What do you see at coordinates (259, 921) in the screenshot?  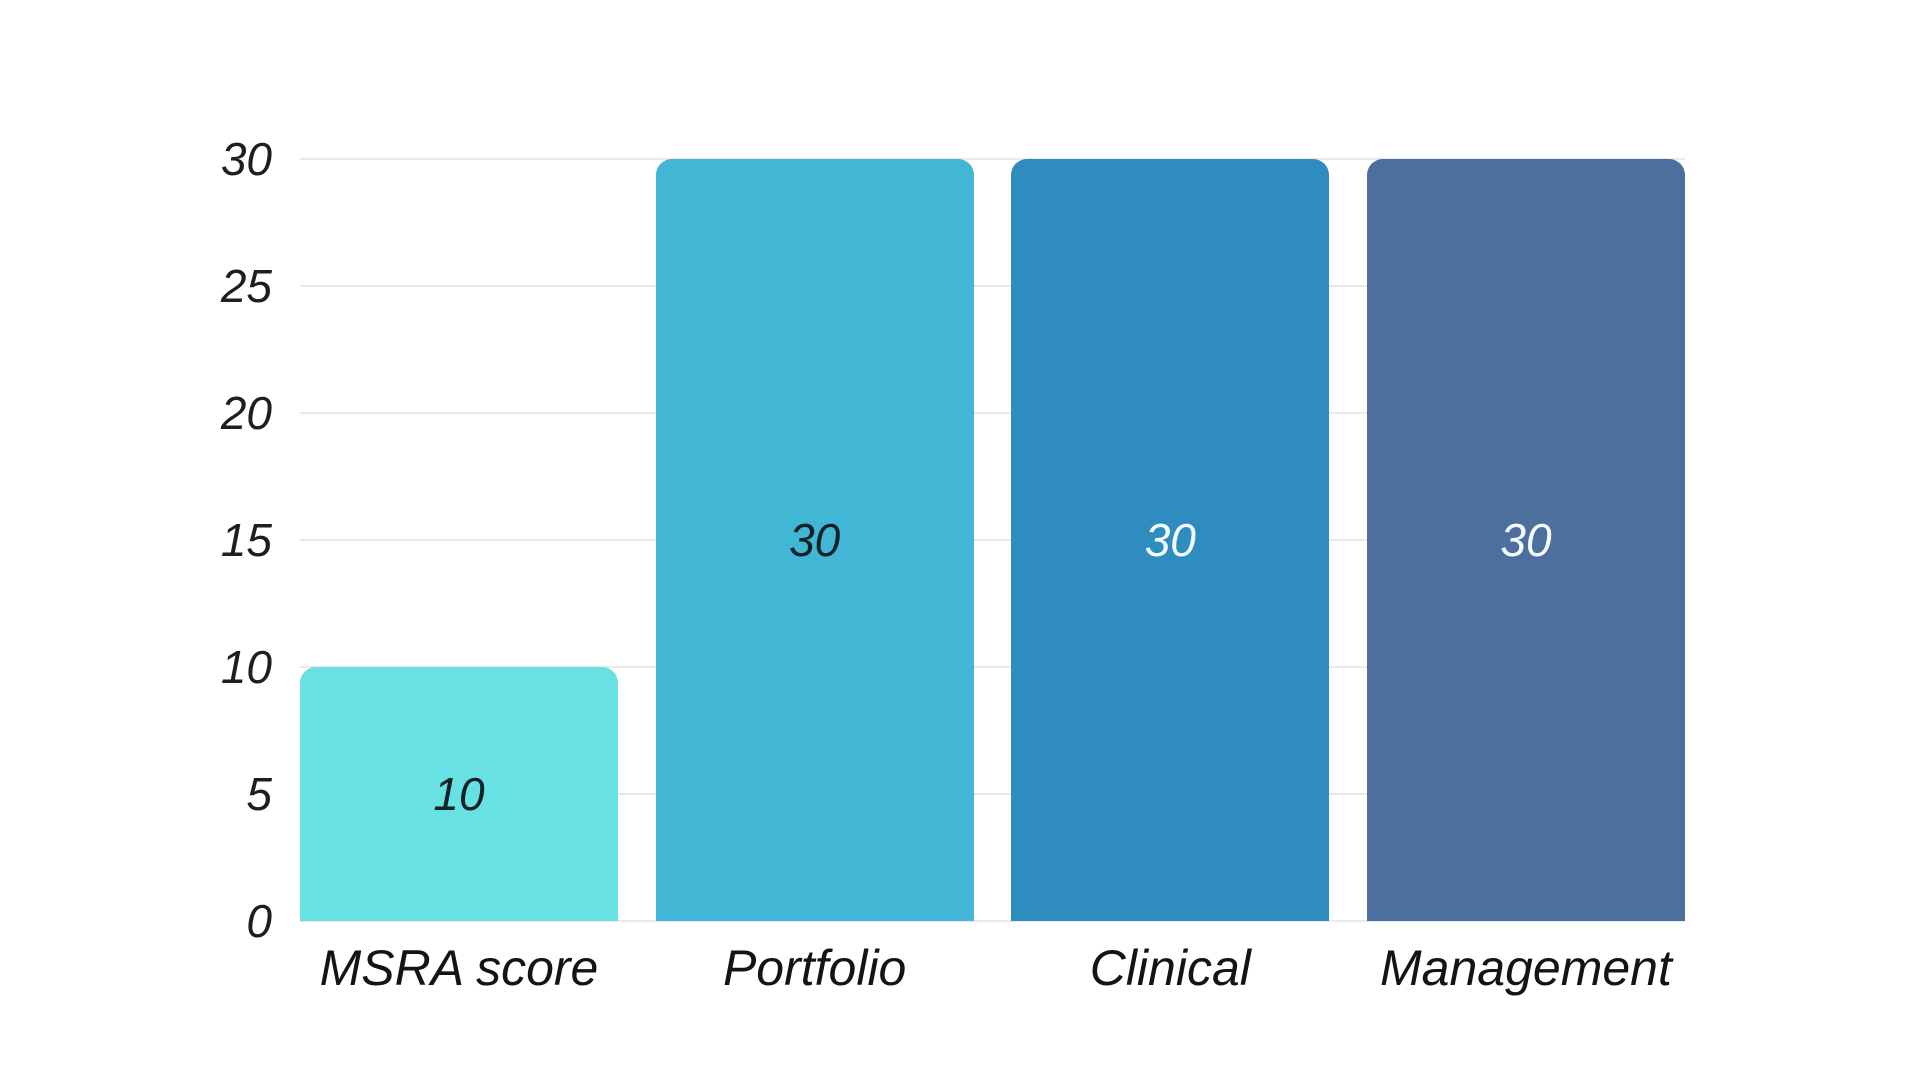 I see `y-tick-label-0: 0` at bounding box center [259, 921].